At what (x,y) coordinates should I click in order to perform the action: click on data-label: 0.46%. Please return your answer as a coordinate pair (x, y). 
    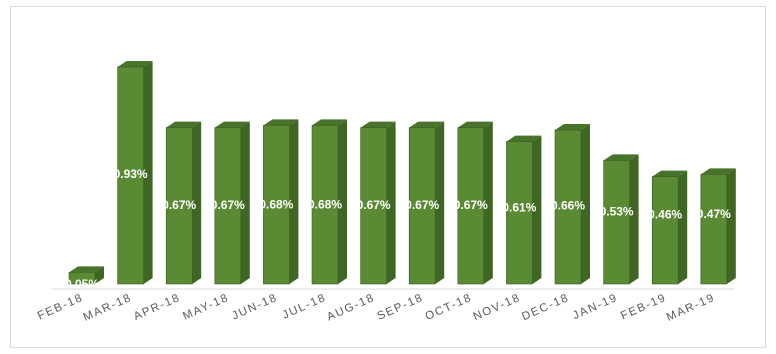
    Looking at the image, I should click on (665, 214).